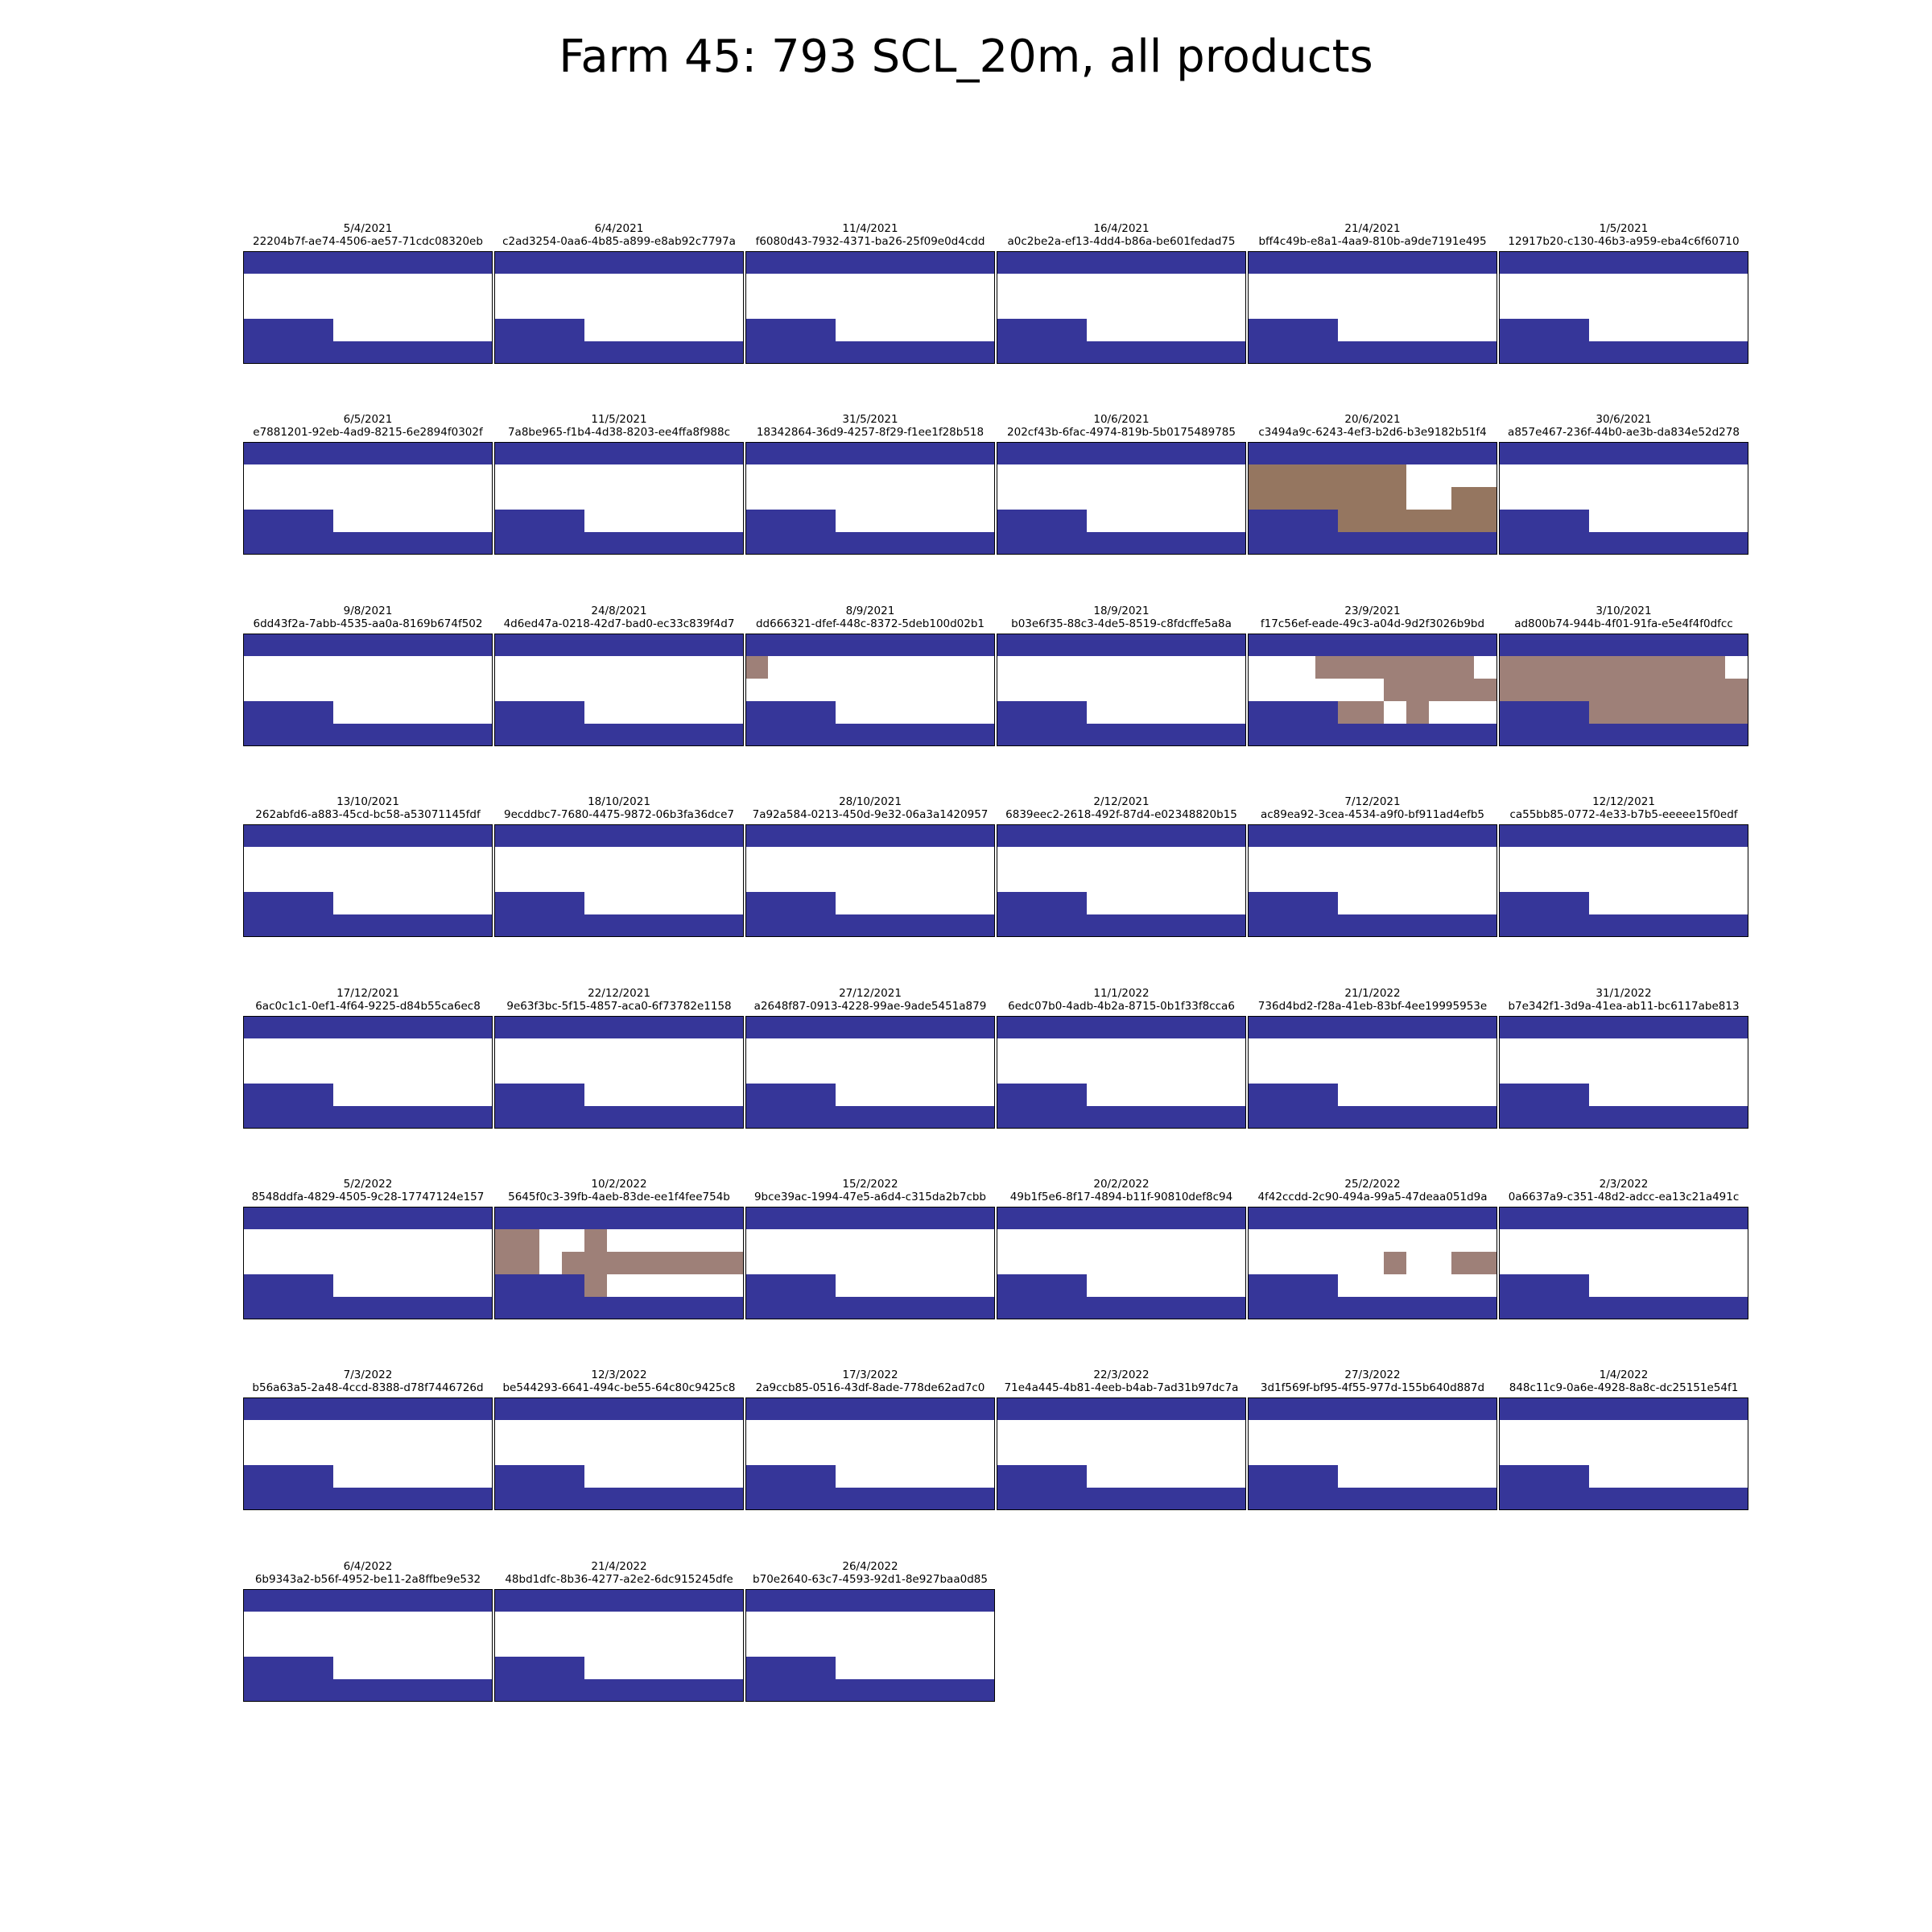 The width and height of the screenshot is (1932, 1932). I want to click on panel-date: 2/12/2021, so click(1121, 802).